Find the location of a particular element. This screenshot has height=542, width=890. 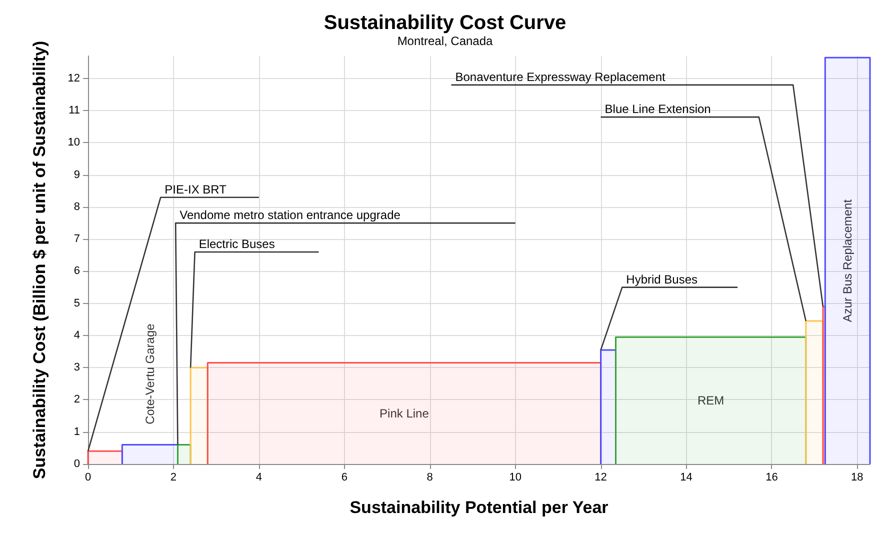

x-tick-label: 10 is located at coordinates (515, 478).